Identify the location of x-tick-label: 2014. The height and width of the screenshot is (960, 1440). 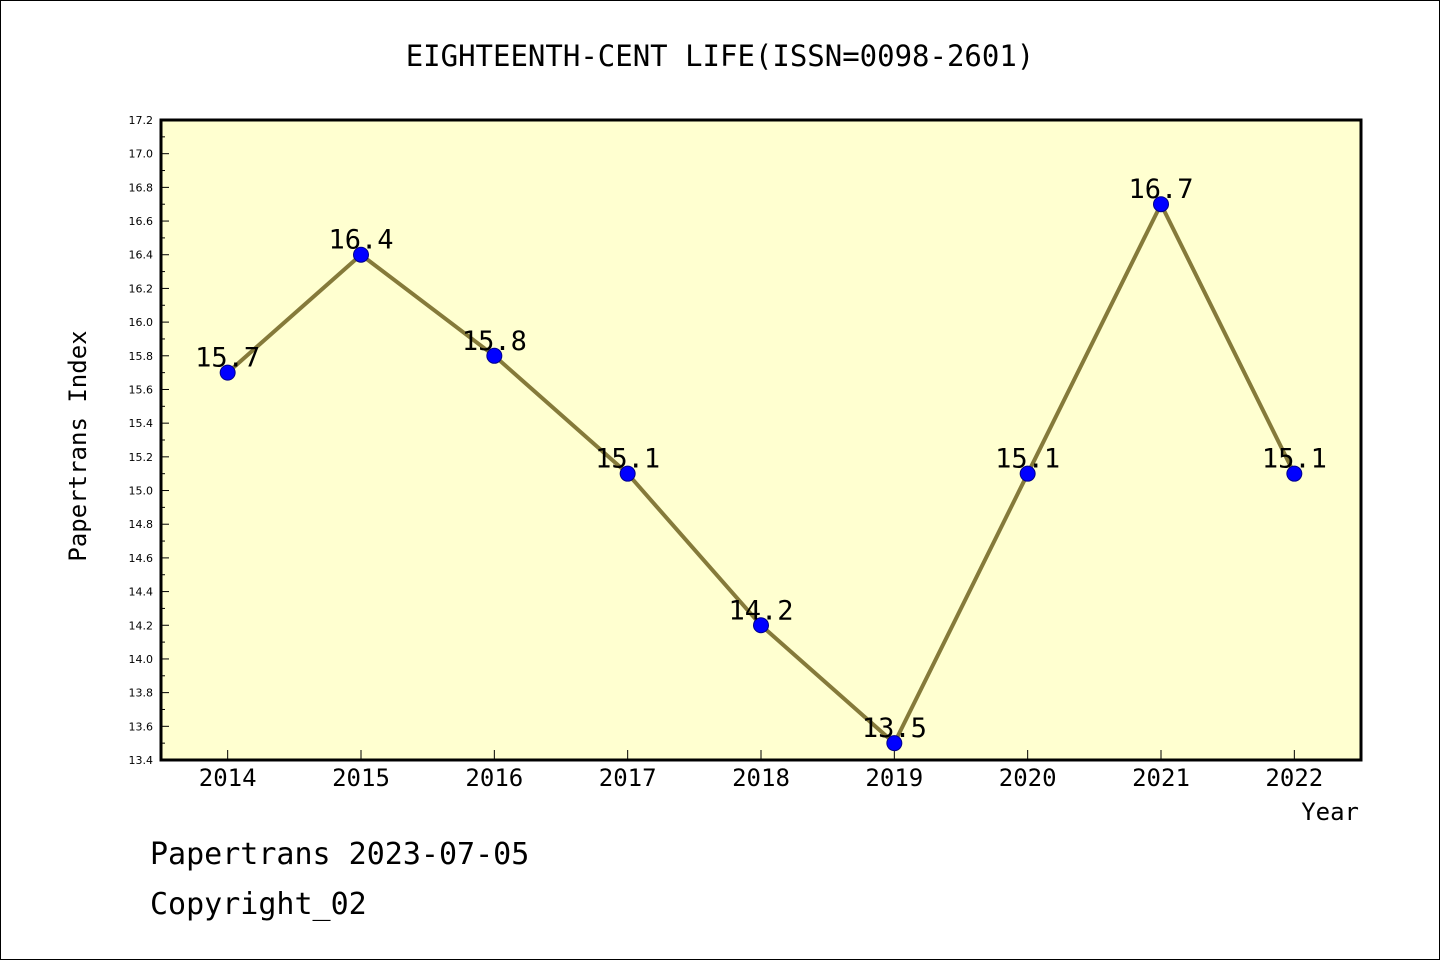
(228, 778).